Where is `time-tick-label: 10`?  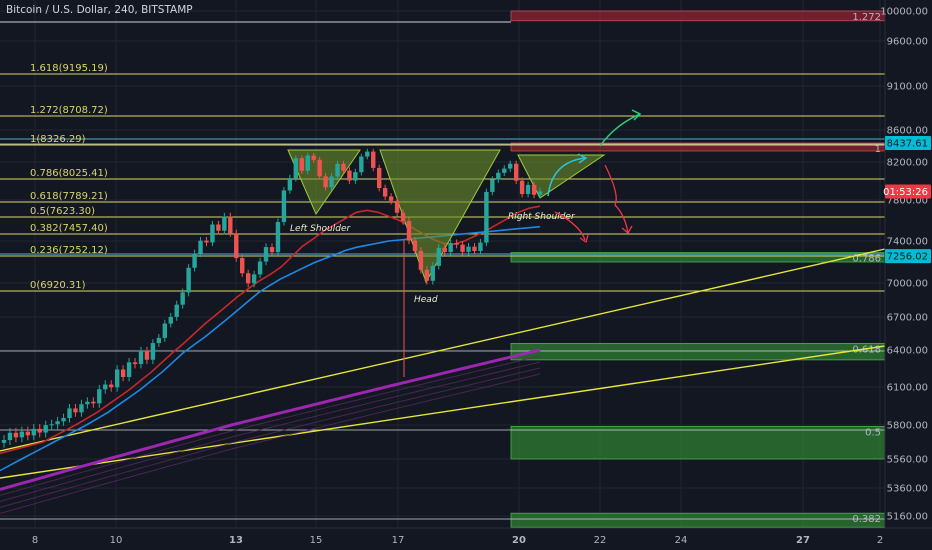 time-tick-label: 10 is located at coordinates (116, 540).